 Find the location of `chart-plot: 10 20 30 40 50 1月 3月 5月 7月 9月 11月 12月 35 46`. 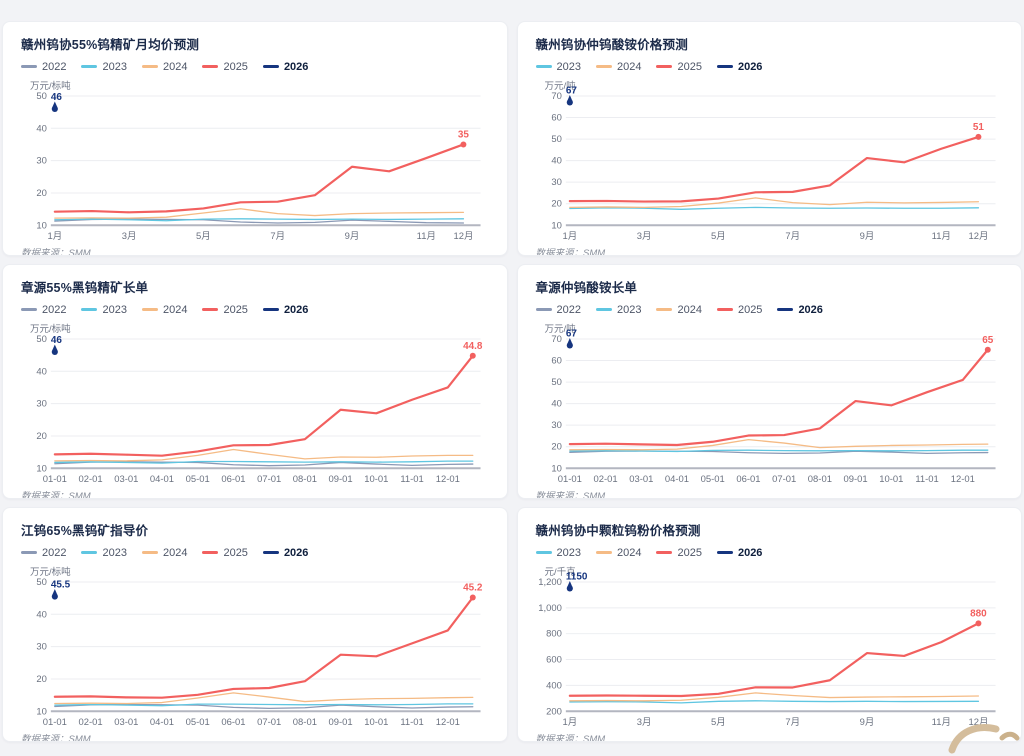

chart-plot: 10 20 30 40 50 1月 3月 5月 7月 9月 11月 12月 35 46 is located at coordinates (255, 167).